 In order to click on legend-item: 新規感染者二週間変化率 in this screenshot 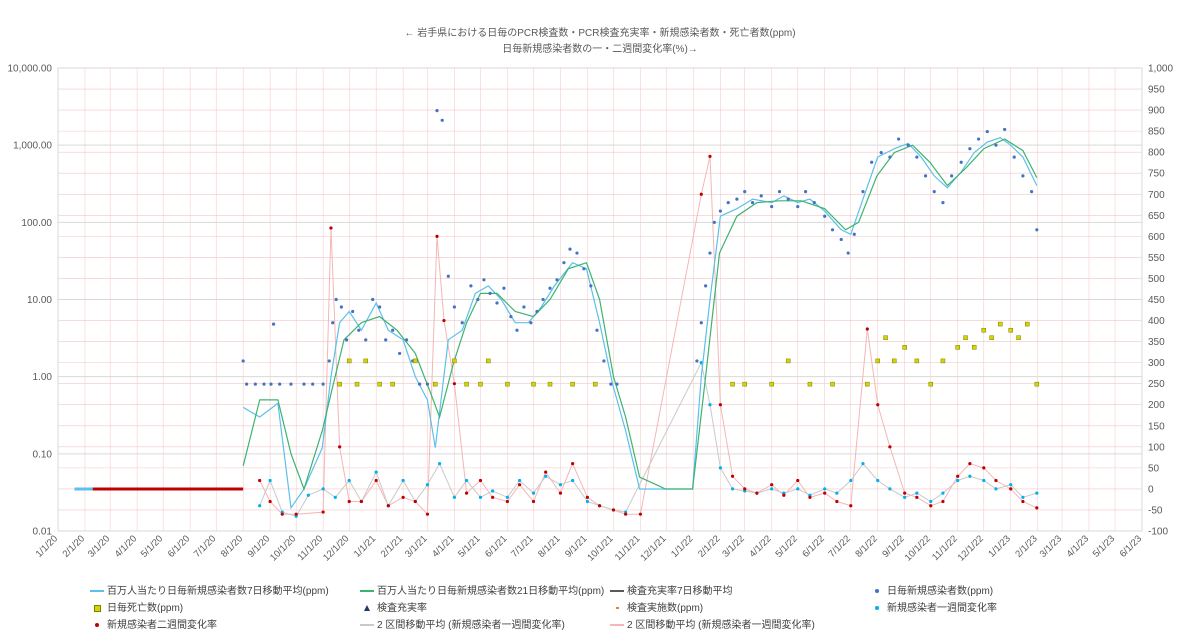, I will do `click(153, 626)`.